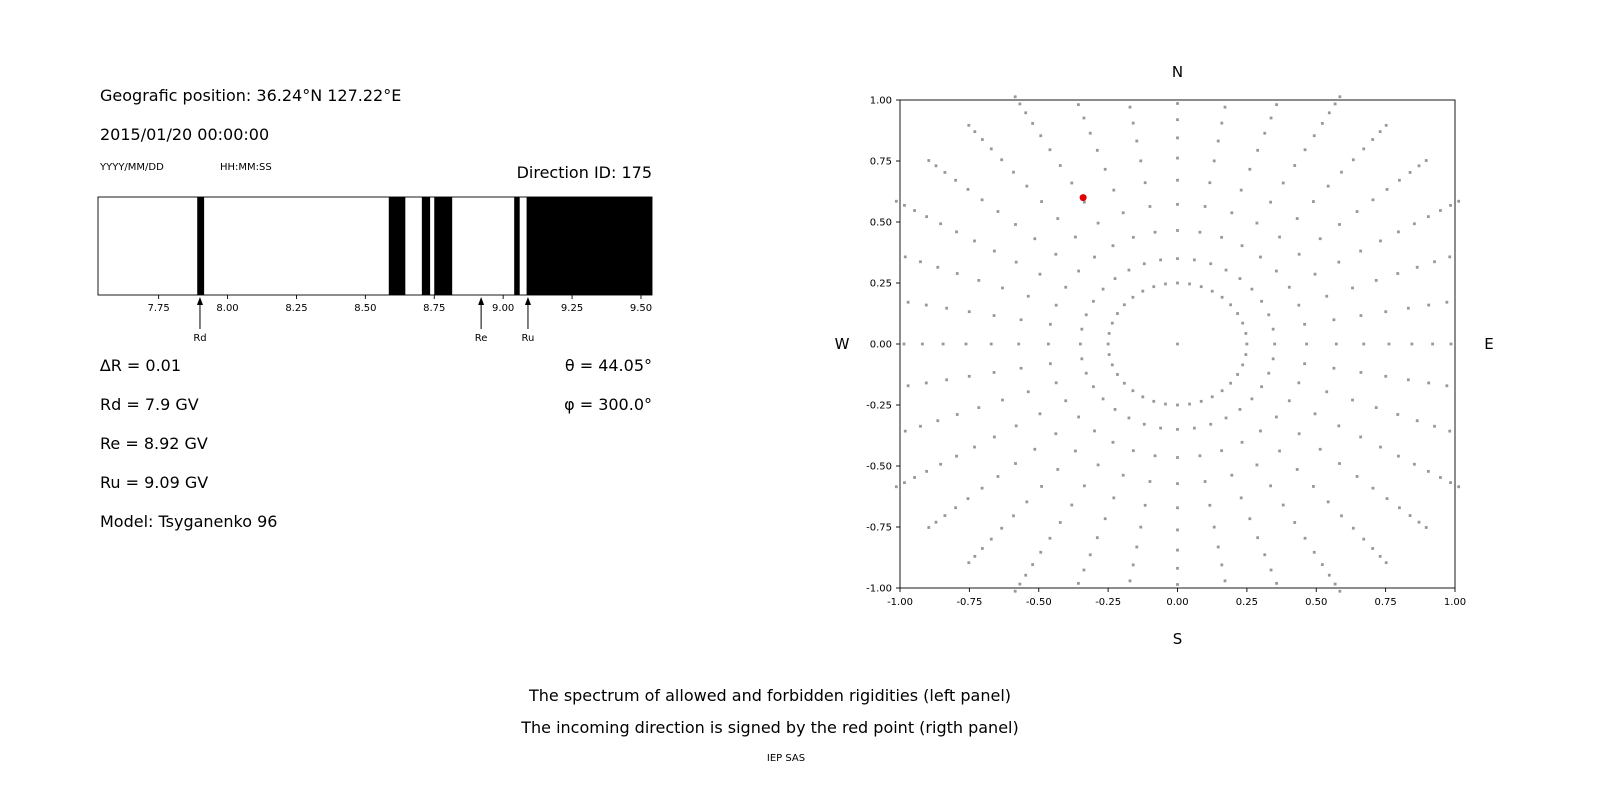  What do you see at coordinates (786, 758) in the screenshot?
I see `credit-label: IEP SAS` at bounding box center [786, 758].